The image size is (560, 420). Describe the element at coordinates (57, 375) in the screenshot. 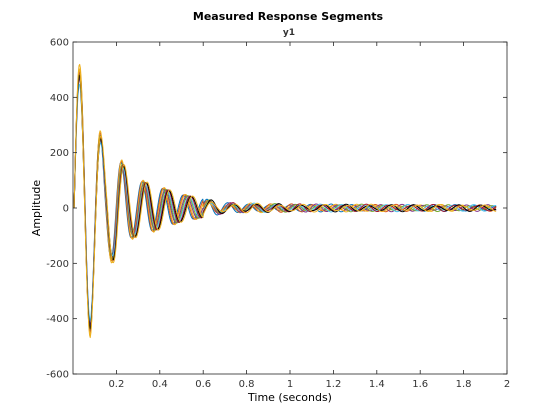

I see `y-tick-label: -600` at that location.